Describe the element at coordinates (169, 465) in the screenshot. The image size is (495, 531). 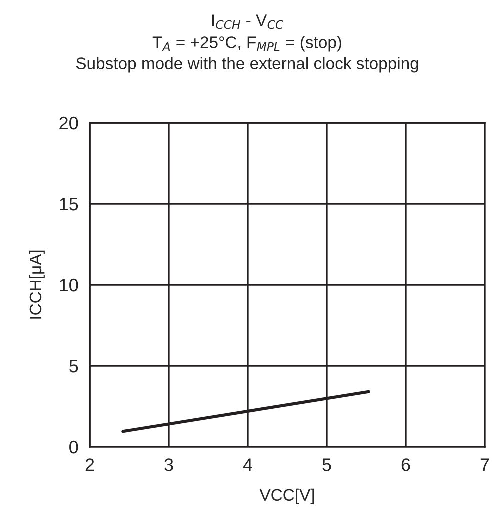
I see `x-tick-label: 3` at that location.